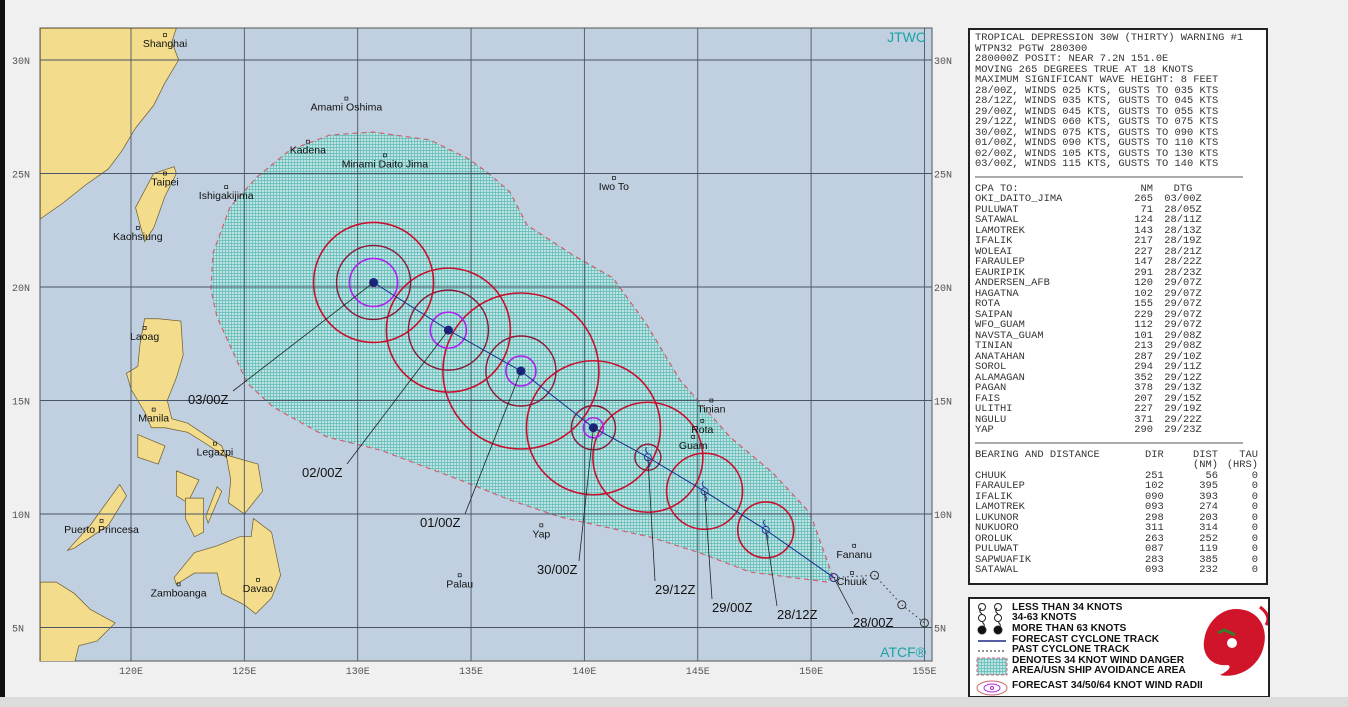 This screenshot has width=1348, height=707. I want to click on lat-tick-left: 5N, so click(18, 630).